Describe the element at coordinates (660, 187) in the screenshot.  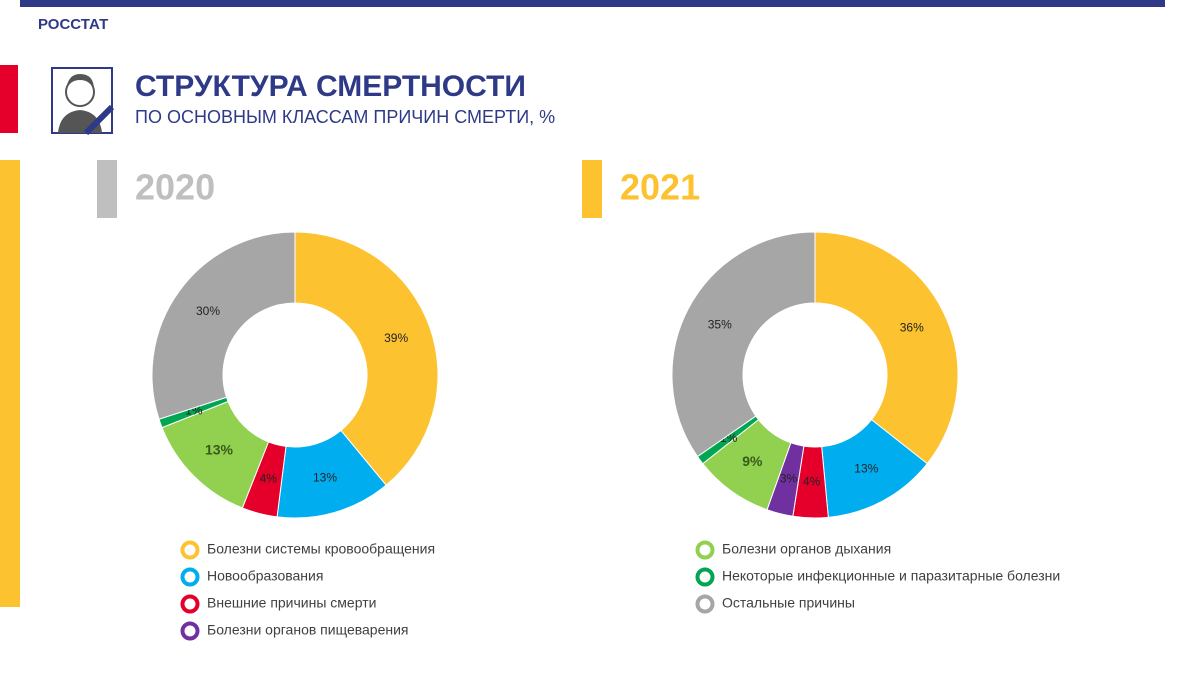
I see `year-label: 2021` at that location.